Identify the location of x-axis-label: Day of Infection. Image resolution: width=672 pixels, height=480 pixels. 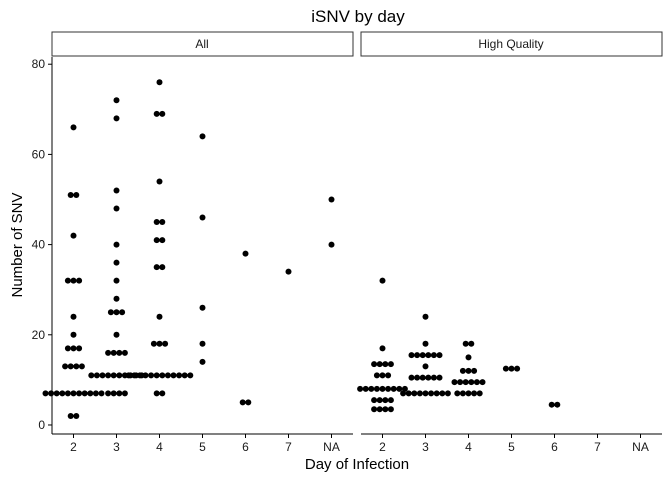
(357, 464).